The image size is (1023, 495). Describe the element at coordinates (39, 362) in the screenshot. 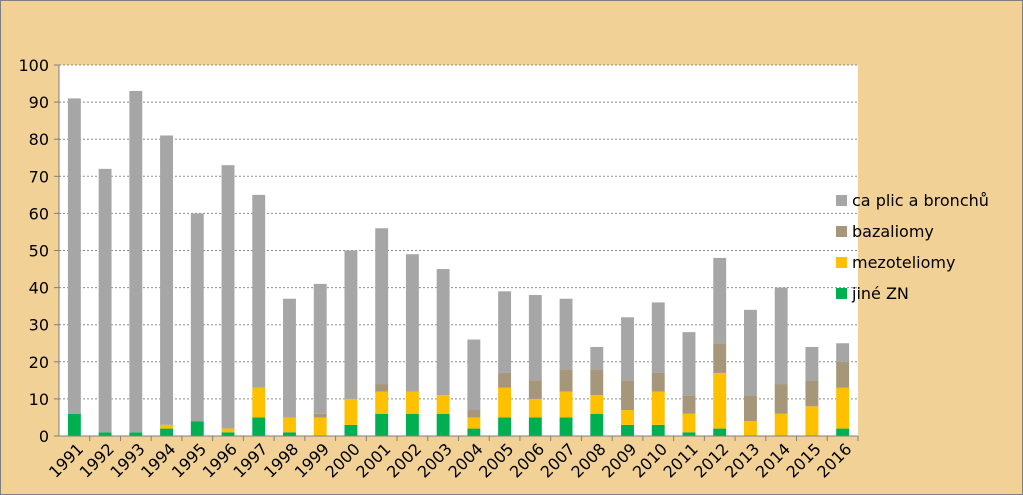

I see `y-tick-label: 20` at that location.